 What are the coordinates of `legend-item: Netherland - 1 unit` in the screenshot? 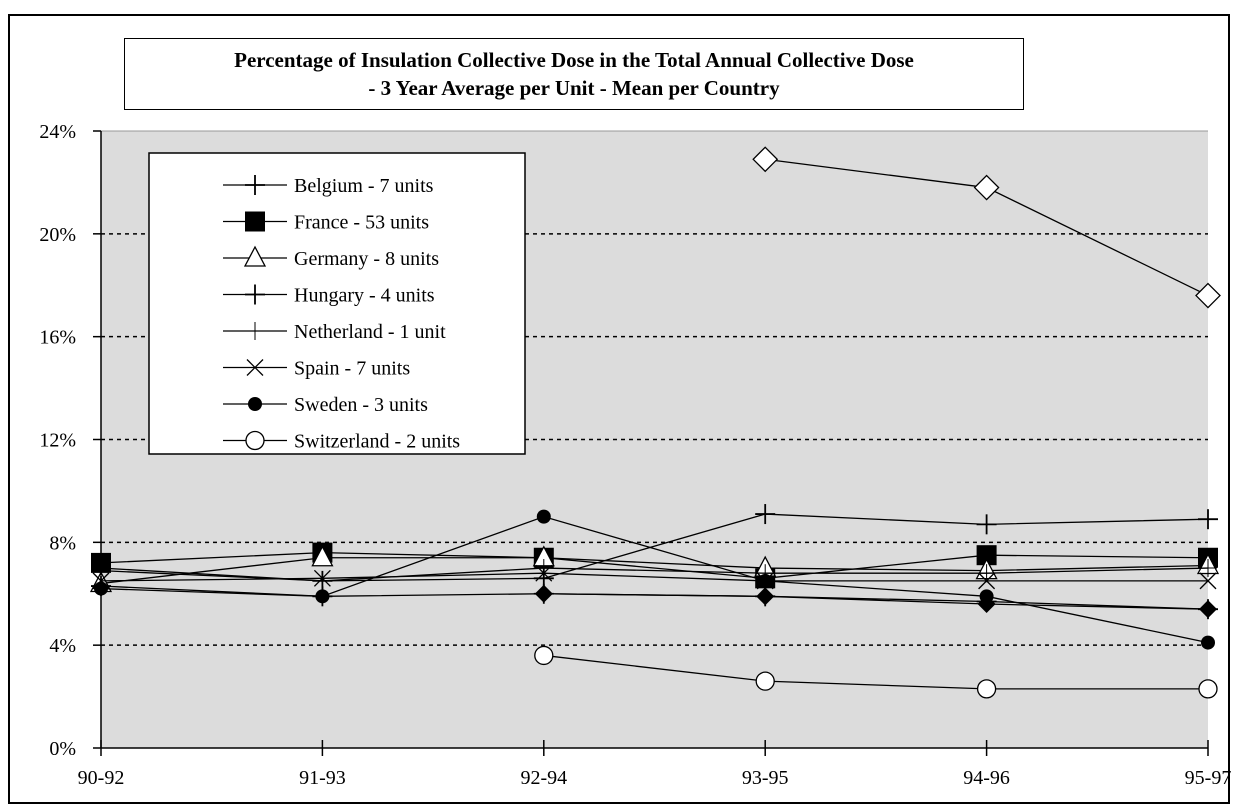 It's located at (334, 332).